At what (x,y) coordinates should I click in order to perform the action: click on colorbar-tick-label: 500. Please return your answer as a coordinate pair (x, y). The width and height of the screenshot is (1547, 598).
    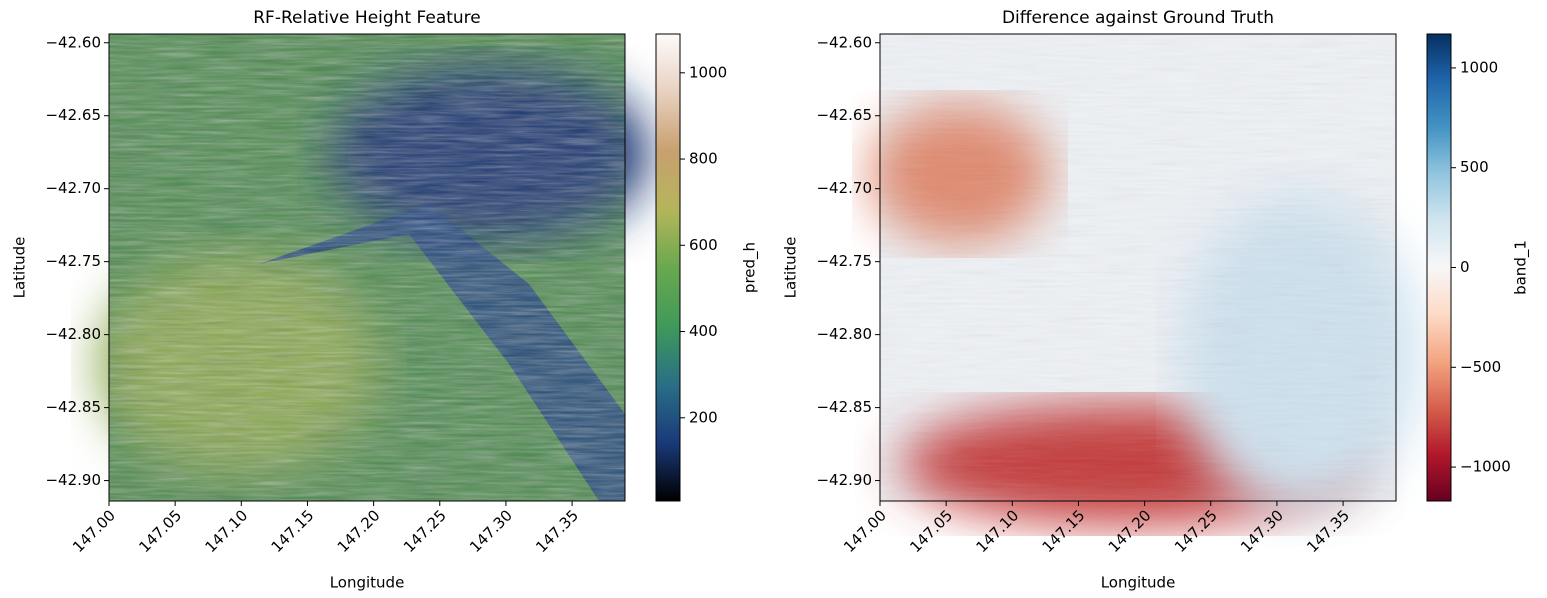
    Looking at the image, I should click on (1474, 167).